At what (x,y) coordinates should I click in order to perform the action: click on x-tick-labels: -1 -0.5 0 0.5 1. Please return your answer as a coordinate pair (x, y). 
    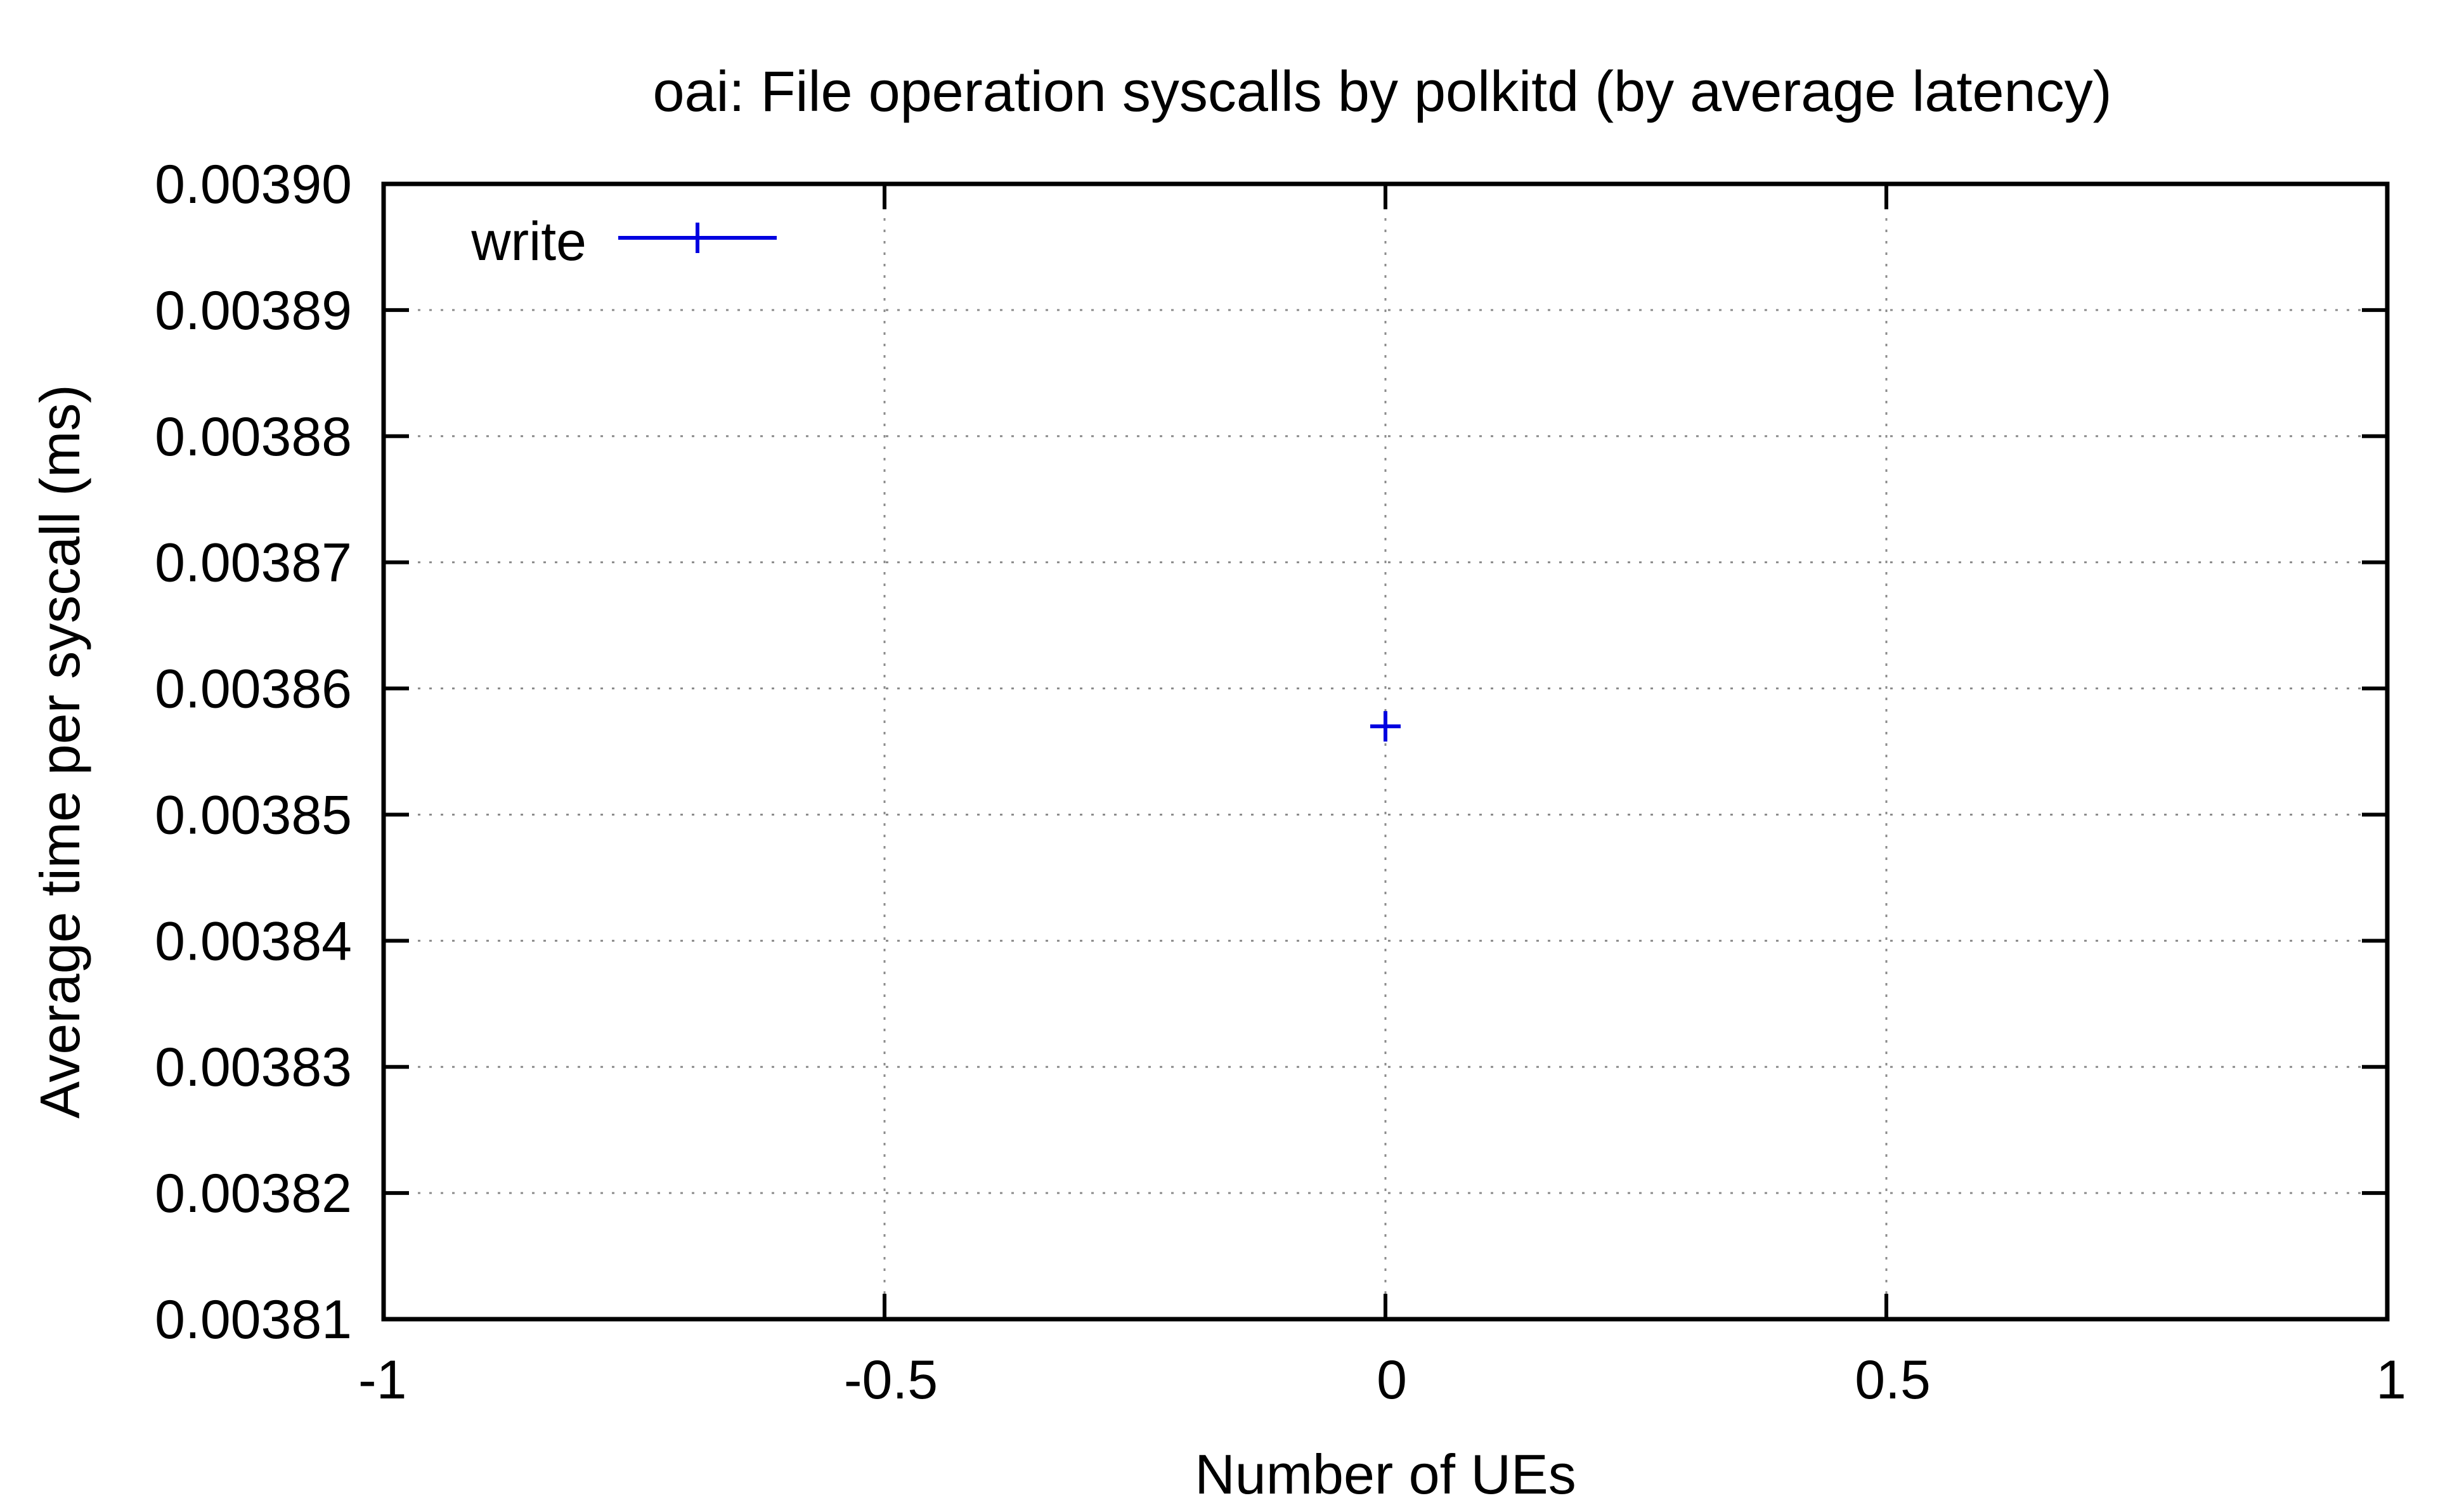
    Looking at the image, I should click on (1382, 1380).